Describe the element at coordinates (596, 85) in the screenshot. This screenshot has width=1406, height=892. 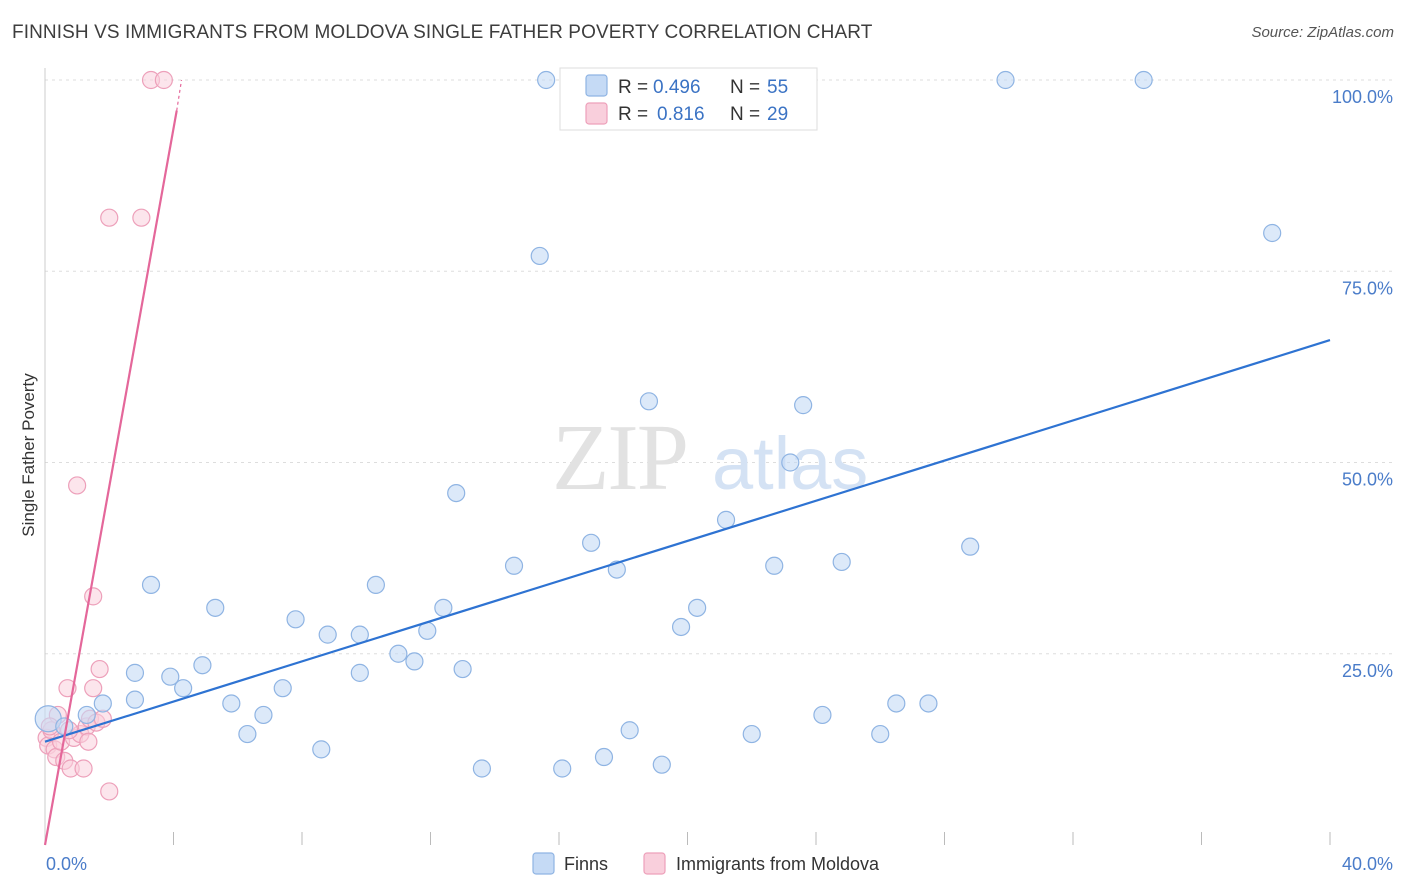
I see `legend-swatch-finns` at that location.